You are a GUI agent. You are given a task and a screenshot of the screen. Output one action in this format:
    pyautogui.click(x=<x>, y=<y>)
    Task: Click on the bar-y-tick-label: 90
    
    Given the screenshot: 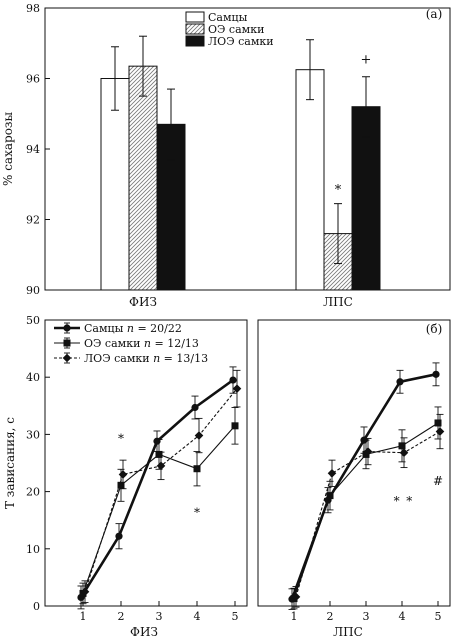 What is the action you would take?
    pyautogui.click(x=33, y=290)
    